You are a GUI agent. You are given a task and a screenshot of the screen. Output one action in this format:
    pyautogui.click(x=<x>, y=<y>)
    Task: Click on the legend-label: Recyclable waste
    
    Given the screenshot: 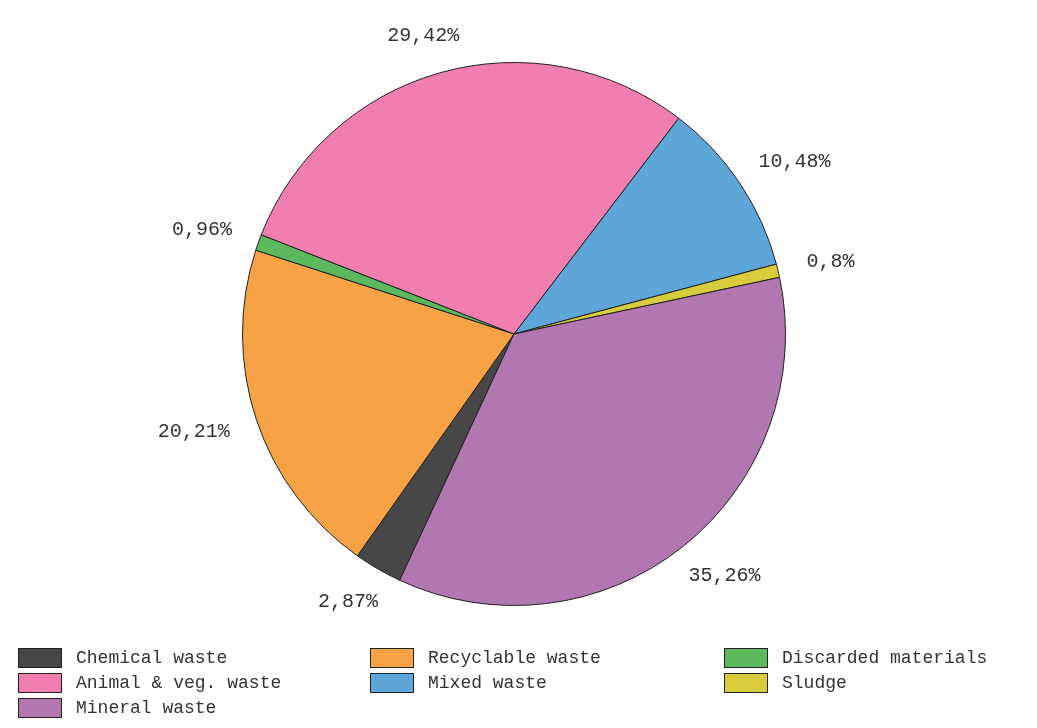 What is the action you would take?
    pyautogui.click(x=514, y=657)
    